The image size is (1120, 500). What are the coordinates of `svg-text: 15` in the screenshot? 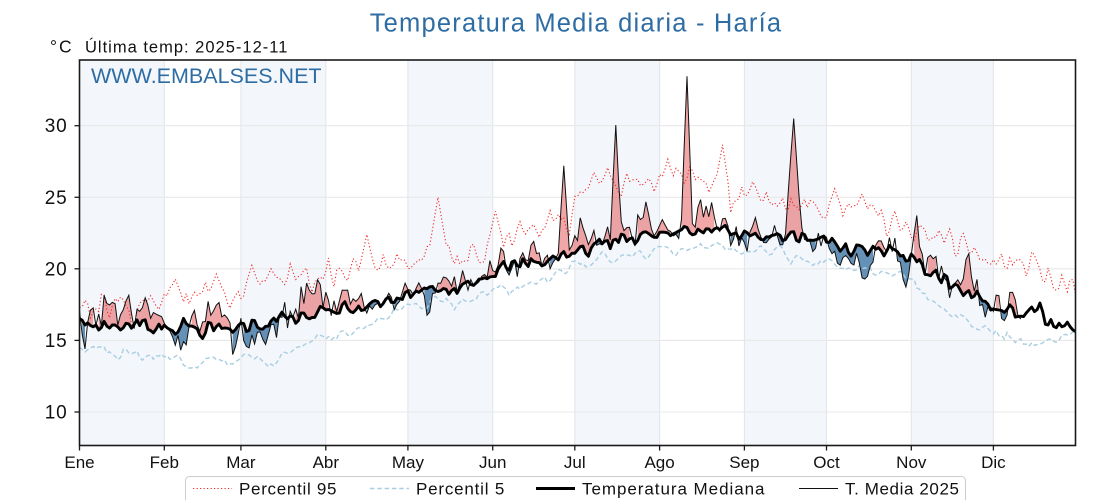 It's located at (56, 341).